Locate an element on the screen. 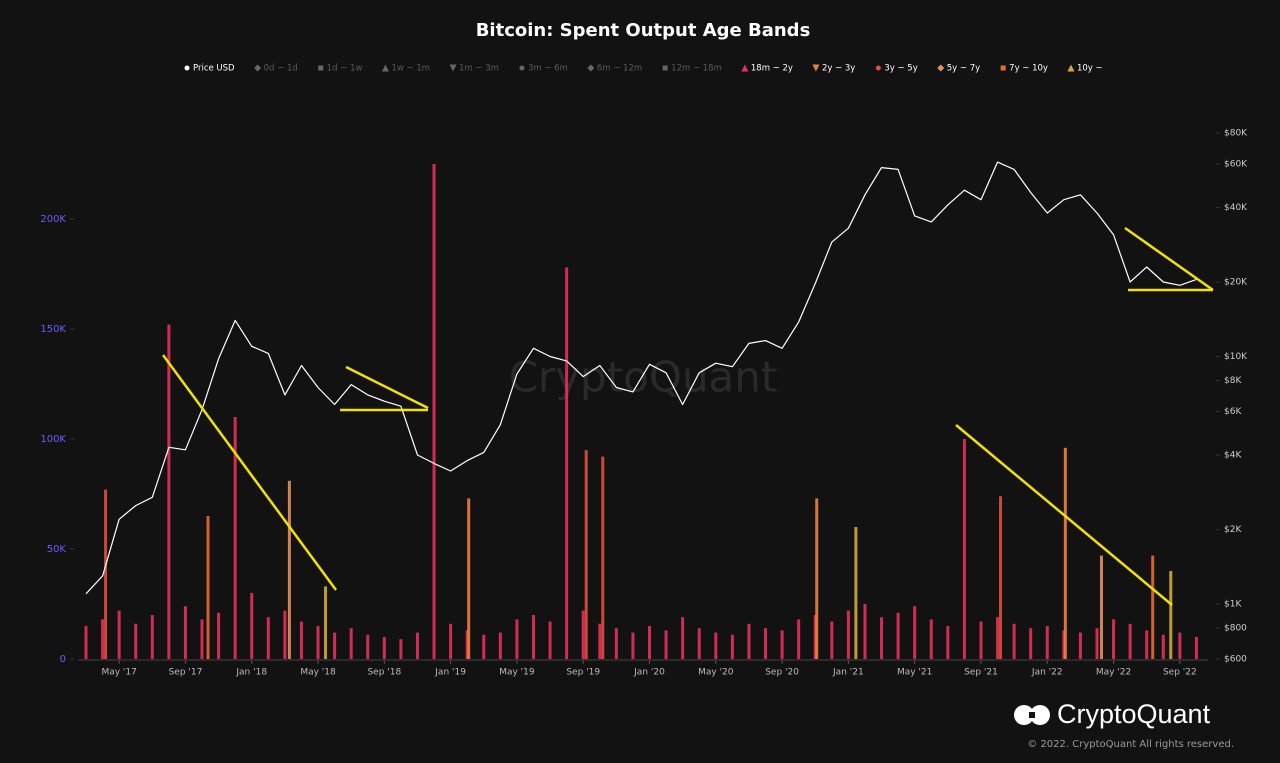 The height and width of the screenshot is (763, 1280). x-tick-label: Sep '20 is located at coordinates (782, 673).